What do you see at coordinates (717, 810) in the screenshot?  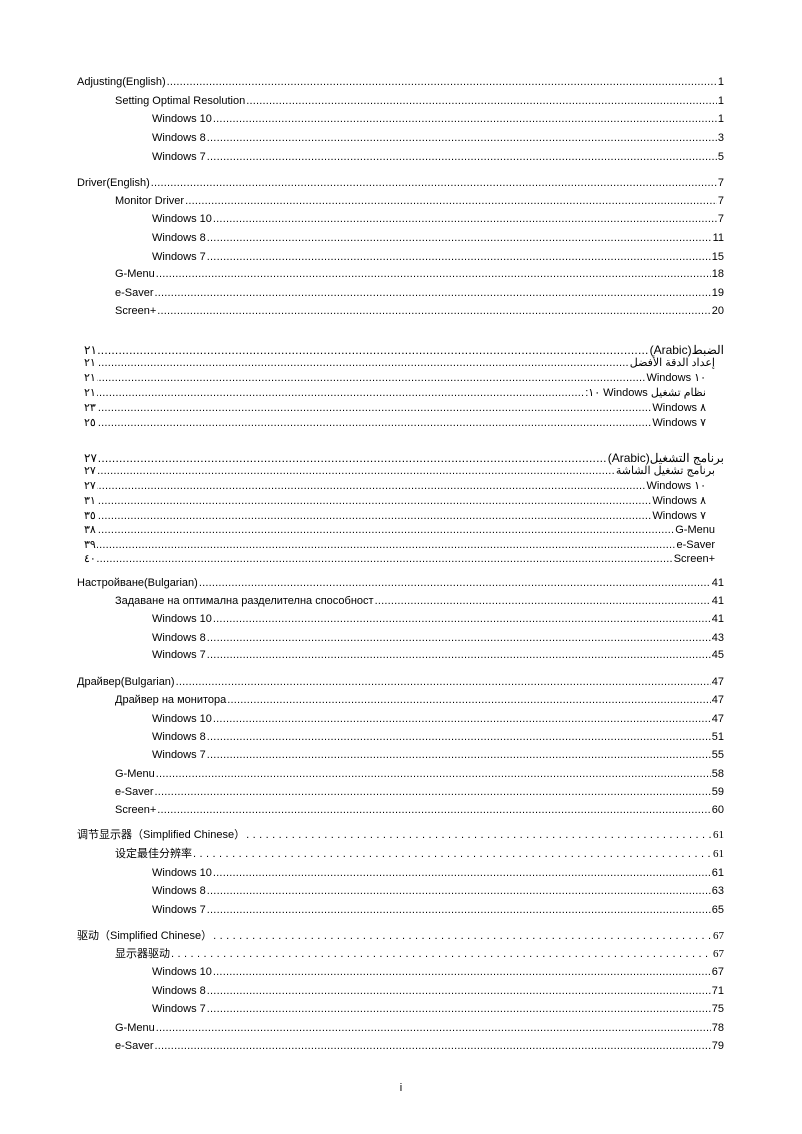 I see `toc-entry-page: 60` at bounding box center [717, 810].